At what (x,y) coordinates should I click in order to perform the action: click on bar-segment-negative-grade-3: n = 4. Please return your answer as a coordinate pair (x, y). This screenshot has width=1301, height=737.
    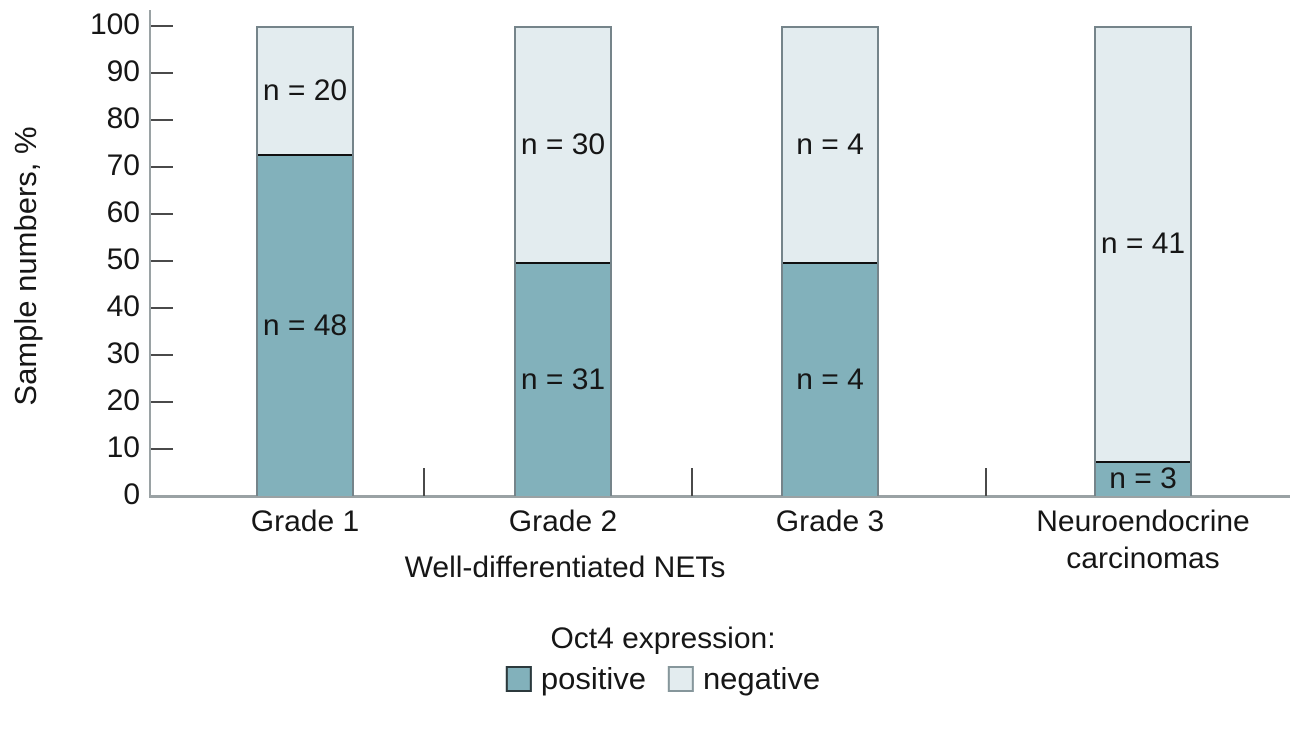
    Looking at the image, I should click on (830, 145).